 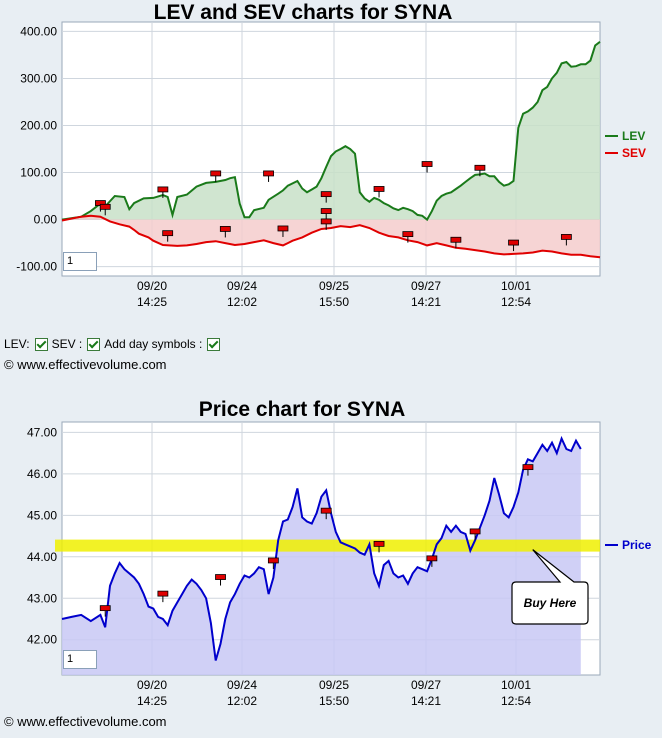 I want to click on y-tick-label: 43.00, so click(x=42, y=598).